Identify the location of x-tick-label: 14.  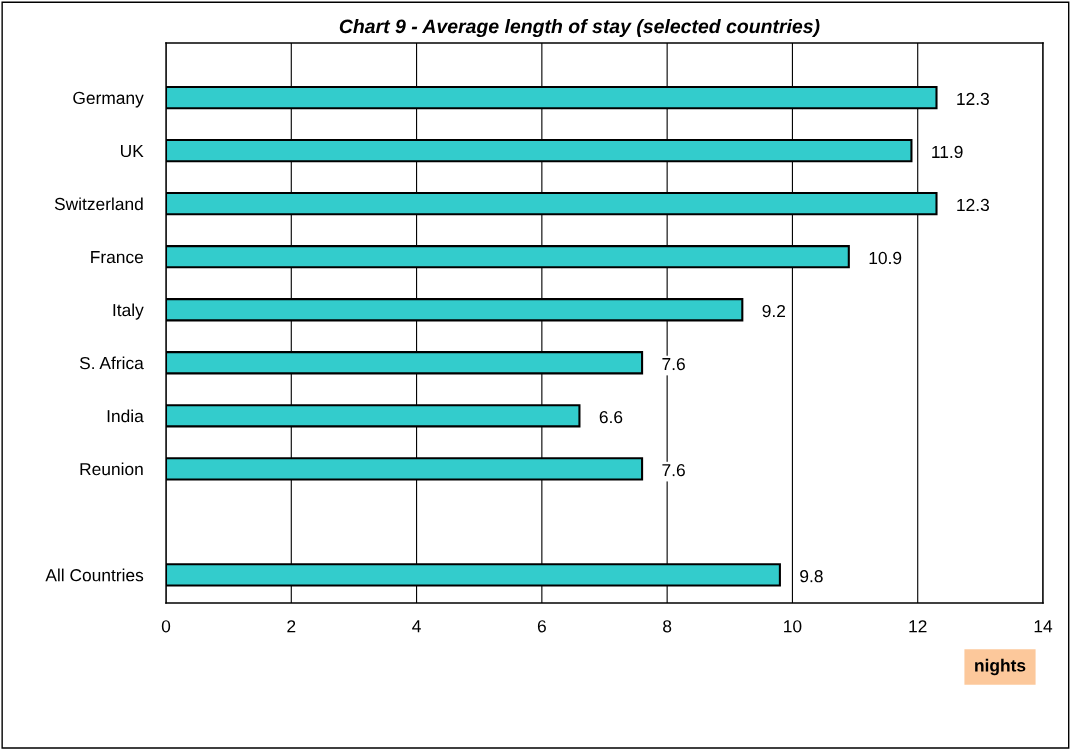
(1043, 626).